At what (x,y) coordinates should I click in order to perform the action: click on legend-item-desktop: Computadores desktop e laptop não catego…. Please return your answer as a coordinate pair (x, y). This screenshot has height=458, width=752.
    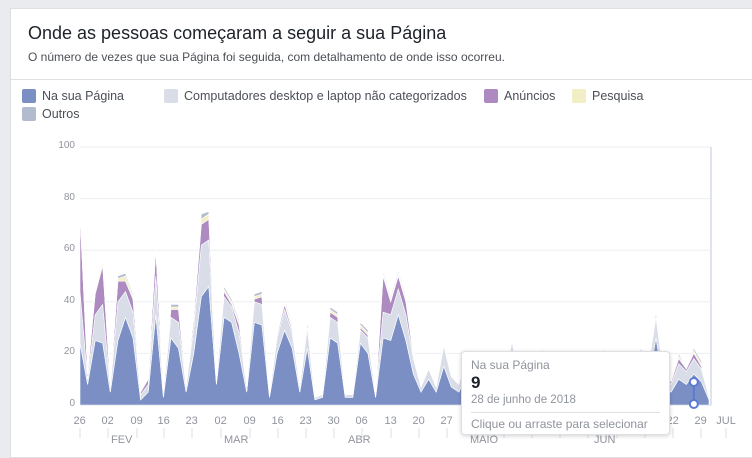
    Looking at the image, I should click on (315, 96).